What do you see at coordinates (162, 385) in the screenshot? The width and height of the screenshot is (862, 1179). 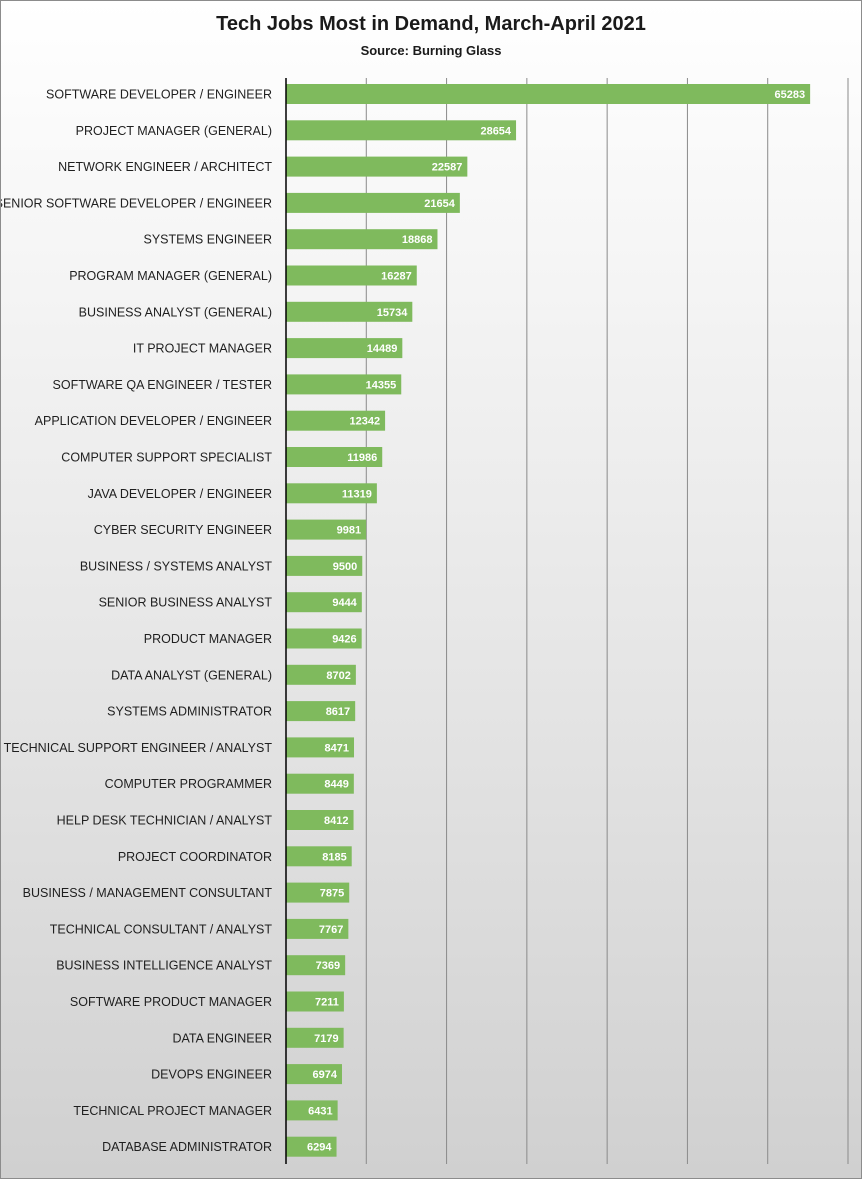 I see `category-label: SOFTWARE QA ENGINEER / TESTER` at bounding box center [162, 385].